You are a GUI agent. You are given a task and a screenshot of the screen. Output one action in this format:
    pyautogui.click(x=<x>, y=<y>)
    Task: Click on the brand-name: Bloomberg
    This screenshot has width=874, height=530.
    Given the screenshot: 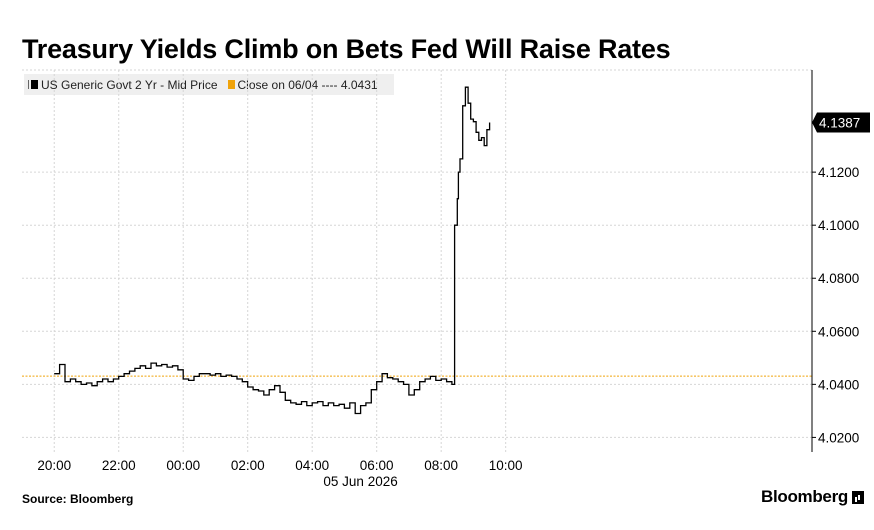 What is the action you would take?
    pyautogui.click(x=804, y=496)
    